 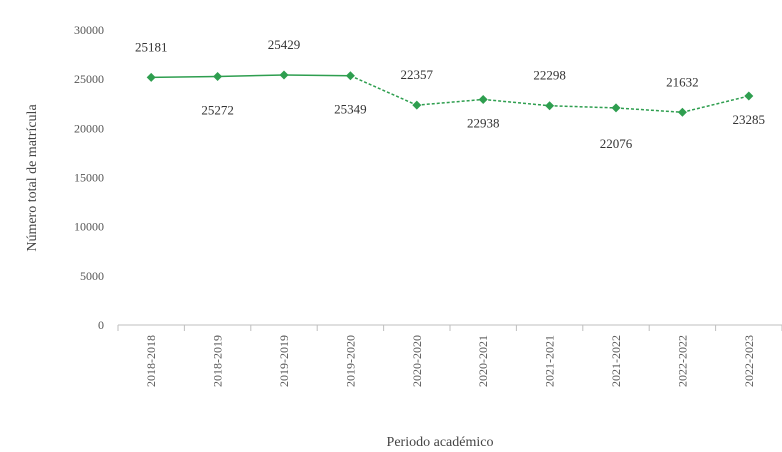 I want to click on x-tick-label: 2020-2021, so click(x=483, y=361).